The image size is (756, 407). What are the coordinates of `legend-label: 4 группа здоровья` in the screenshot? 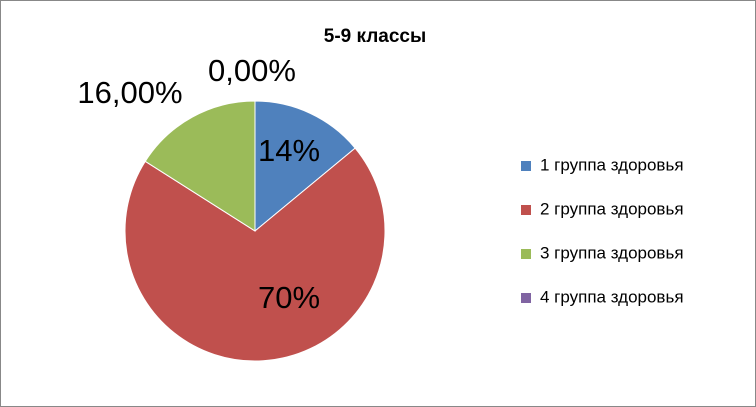 It's located at (612, 296).